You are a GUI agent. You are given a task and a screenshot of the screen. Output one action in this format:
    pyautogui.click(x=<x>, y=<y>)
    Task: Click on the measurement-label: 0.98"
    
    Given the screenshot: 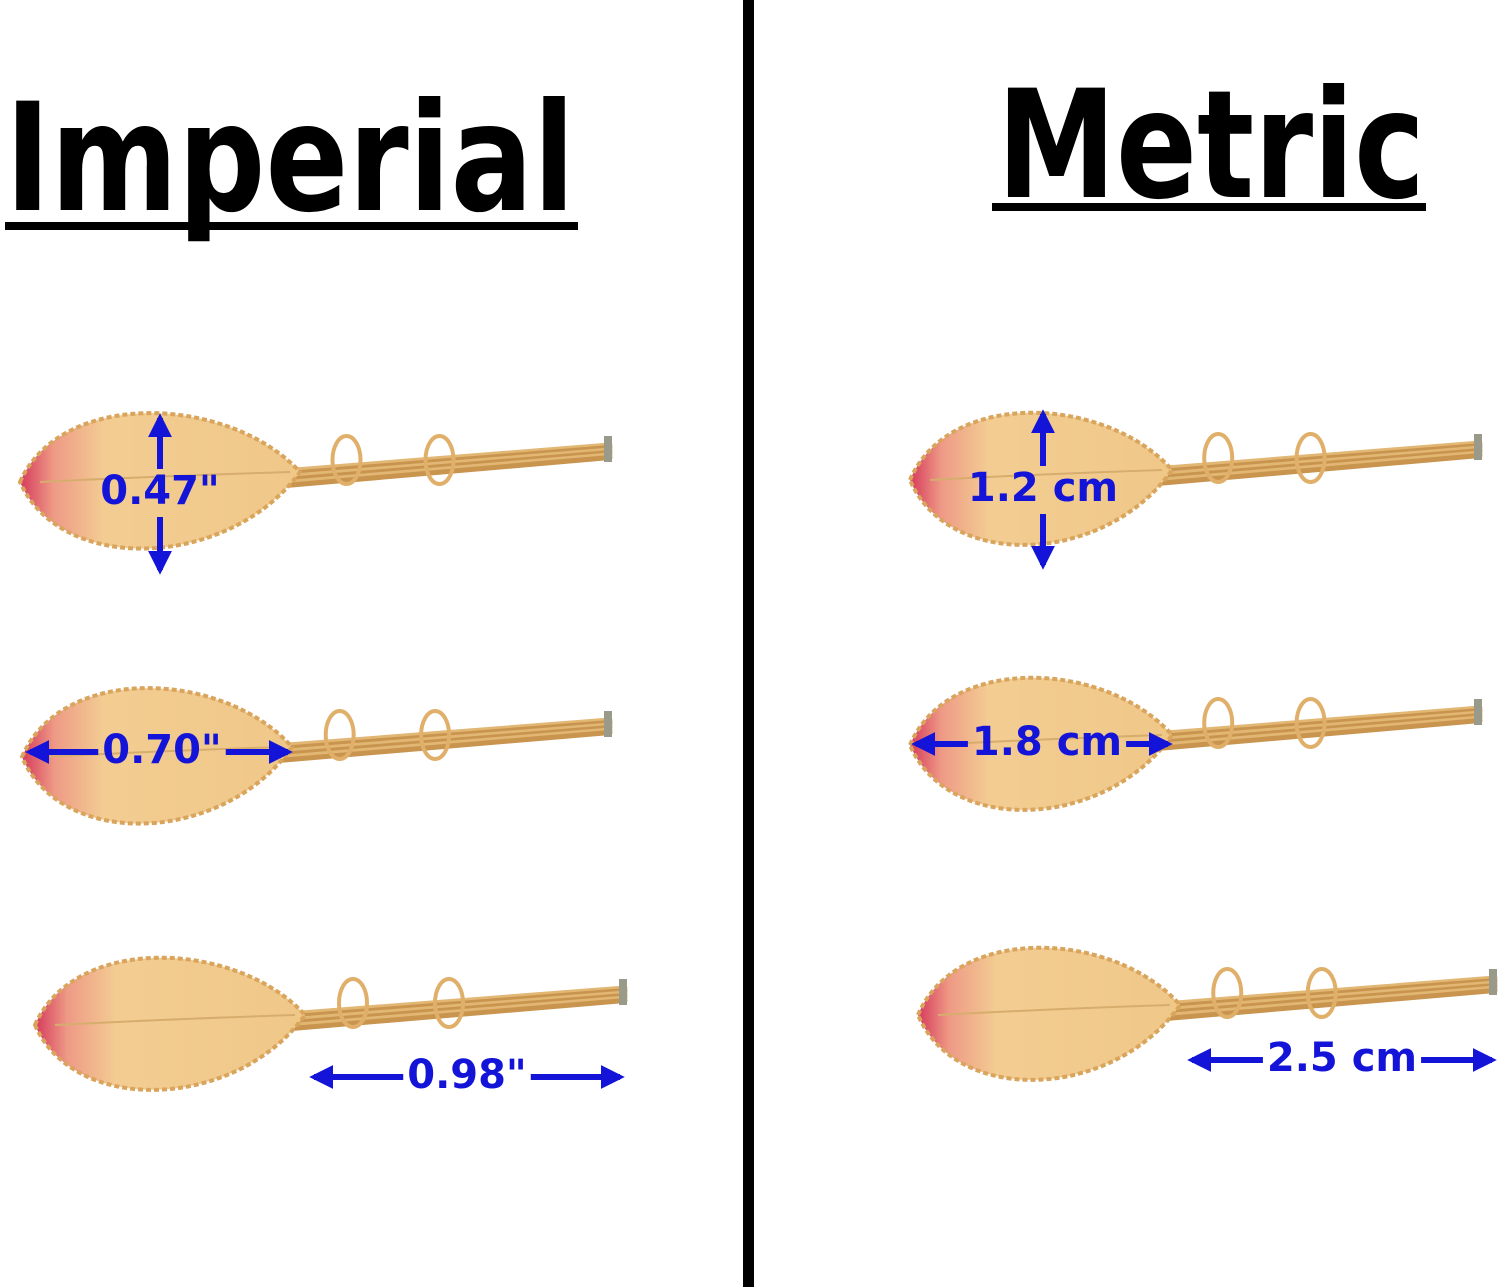 What is the action you would take?
    pyautogui.click(x=467, y=1075)
    